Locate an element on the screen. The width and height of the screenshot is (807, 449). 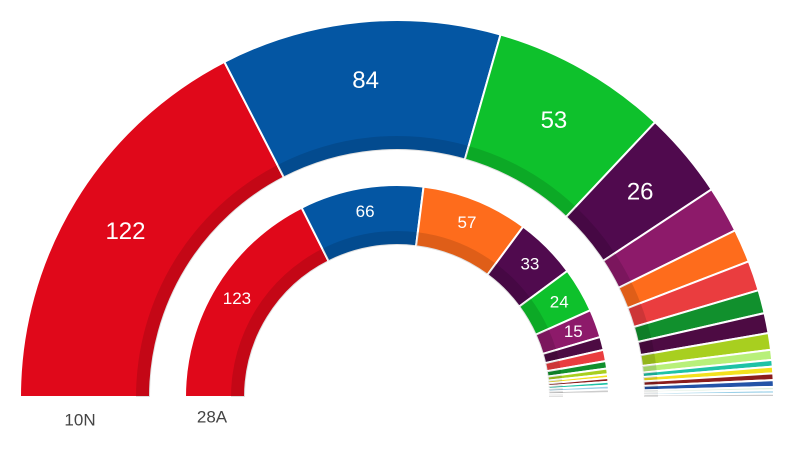
seat-label: 53 is located at coordinates (554, 120).